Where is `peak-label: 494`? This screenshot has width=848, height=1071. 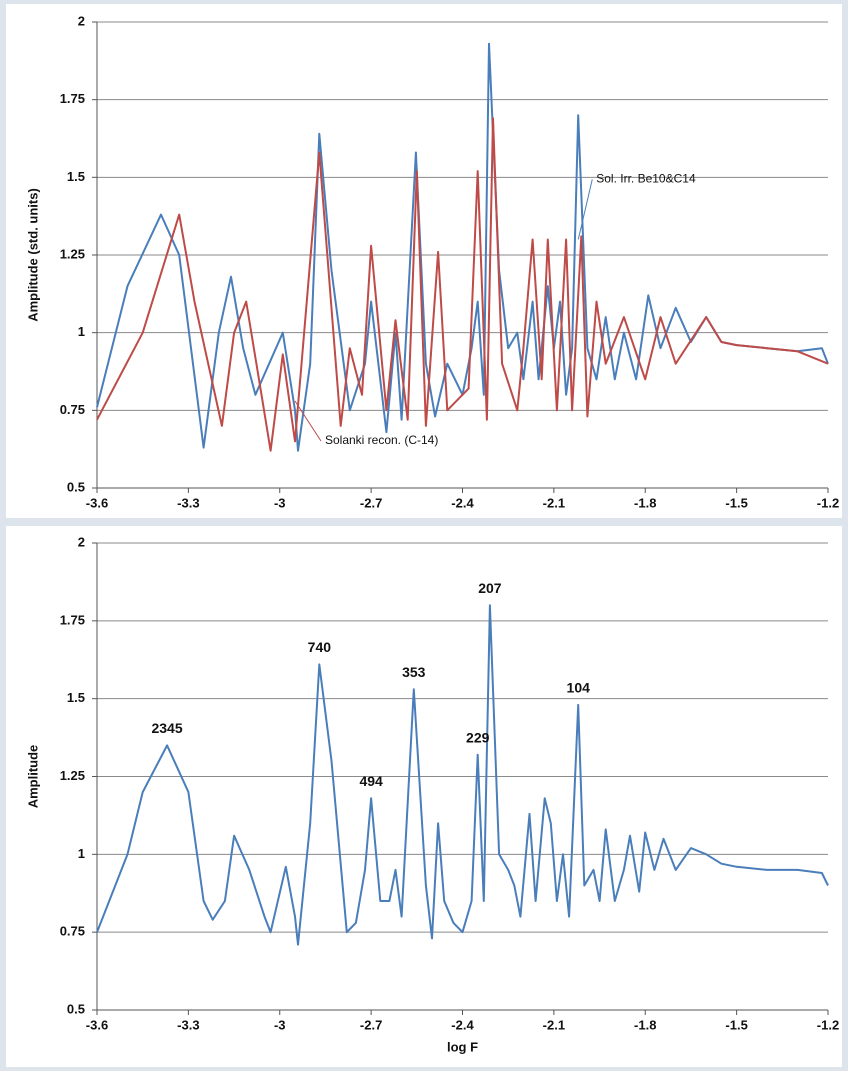 peak-label: 494 is located at coordinates (371, 781).